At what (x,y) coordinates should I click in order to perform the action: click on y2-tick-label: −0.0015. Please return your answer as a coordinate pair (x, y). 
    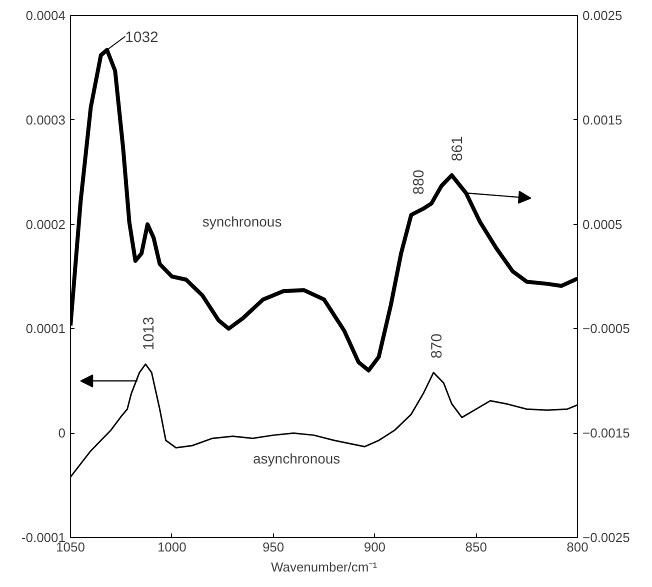
    Looking at the image, I should click on (606, 433).